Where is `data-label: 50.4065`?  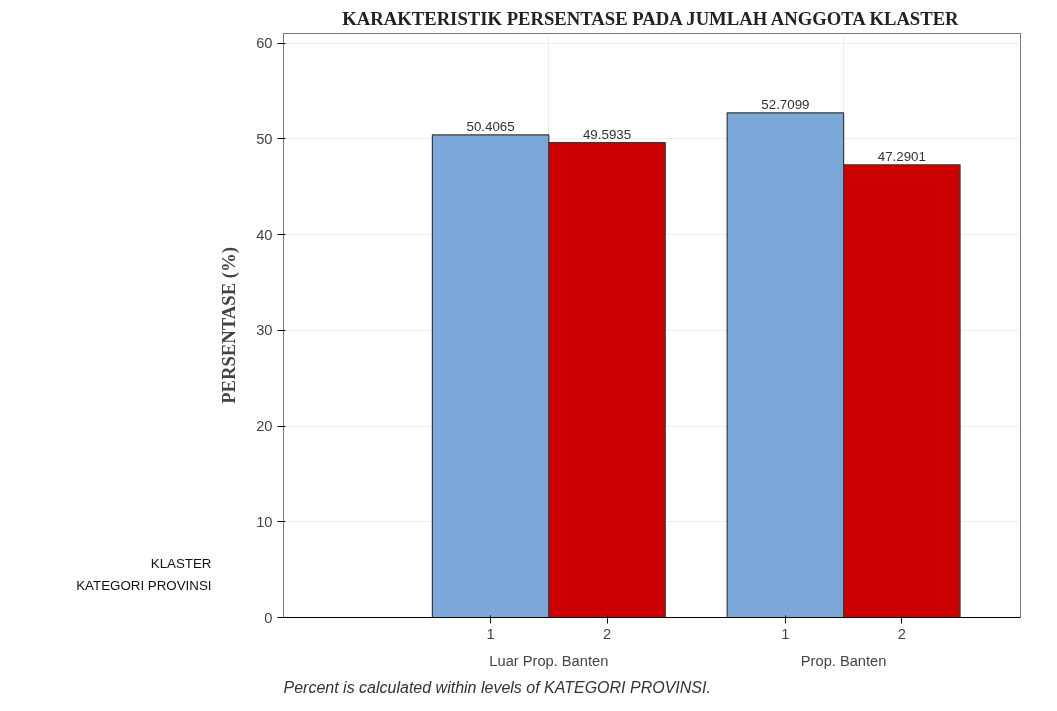
data-label: 50.4065 is located at coordinates (490, 126).